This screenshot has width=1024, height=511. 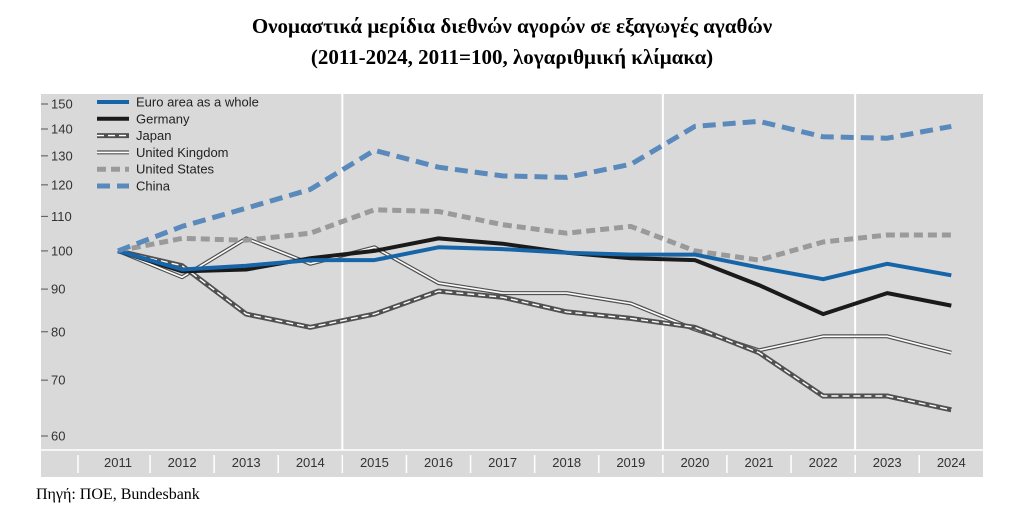 What do you see at coordinates (163, 118) in the screenshot?
I see `legend-label: Germany` at bounding box center [163, 118].